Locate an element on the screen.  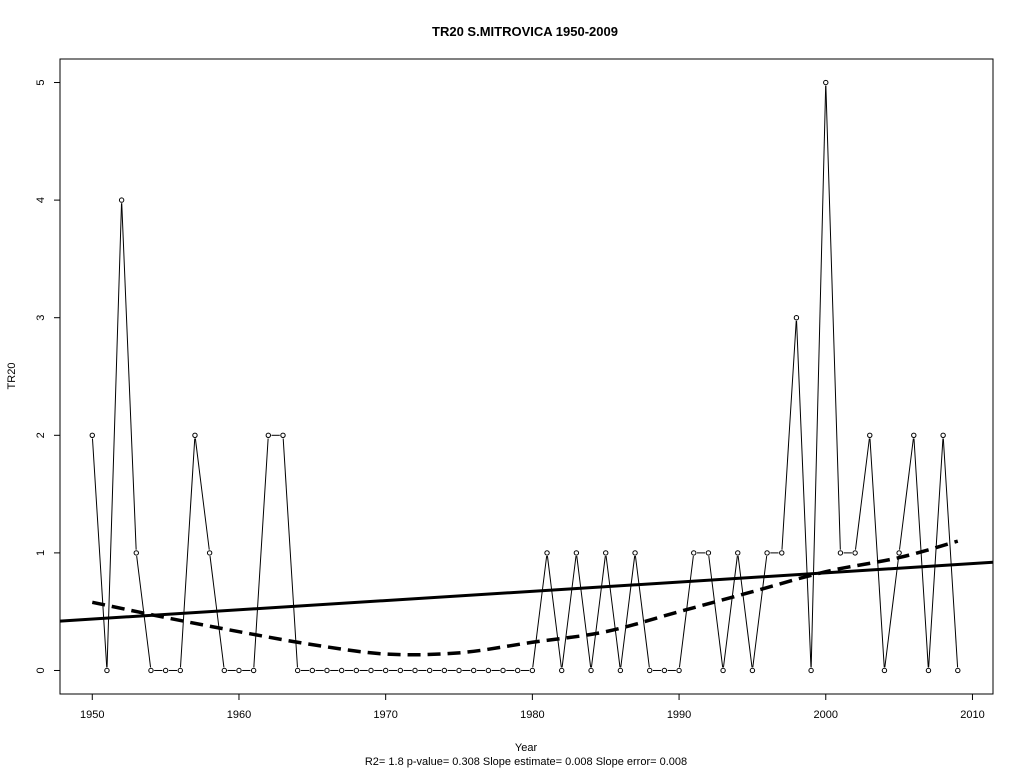
chart-title: TR20 S.MITROVICA 1950-2009 is located at coordinates (525, 31).